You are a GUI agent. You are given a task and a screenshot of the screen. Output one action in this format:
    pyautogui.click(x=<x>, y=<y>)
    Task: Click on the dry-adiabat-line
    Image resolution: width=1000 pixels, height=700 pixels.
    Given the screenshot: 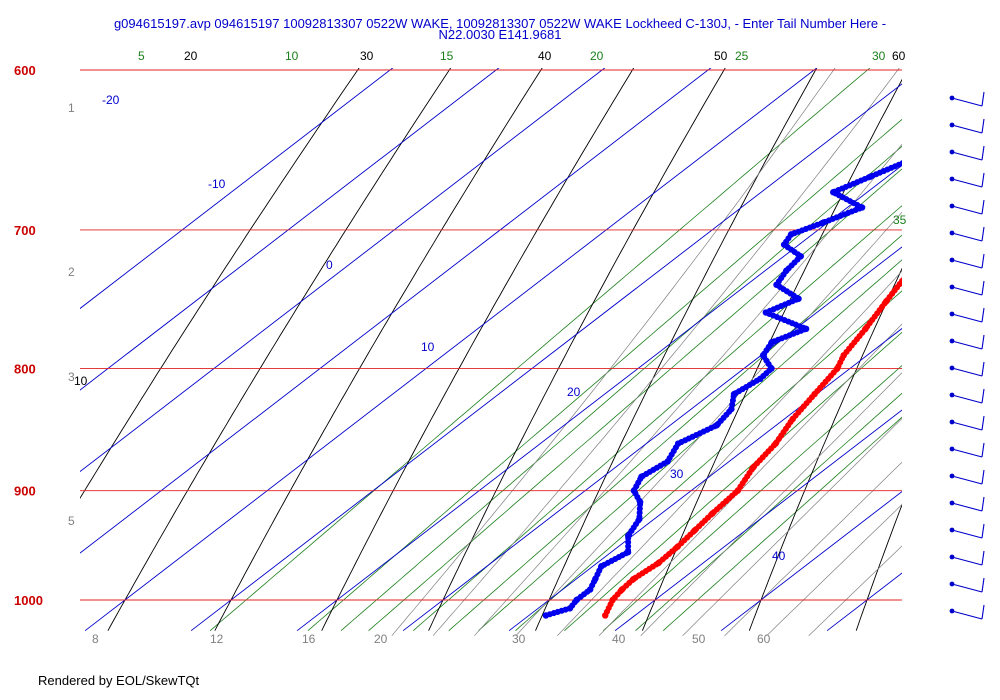 What is the action you would take?
    pyautogui.click(x=878, y=567)
    